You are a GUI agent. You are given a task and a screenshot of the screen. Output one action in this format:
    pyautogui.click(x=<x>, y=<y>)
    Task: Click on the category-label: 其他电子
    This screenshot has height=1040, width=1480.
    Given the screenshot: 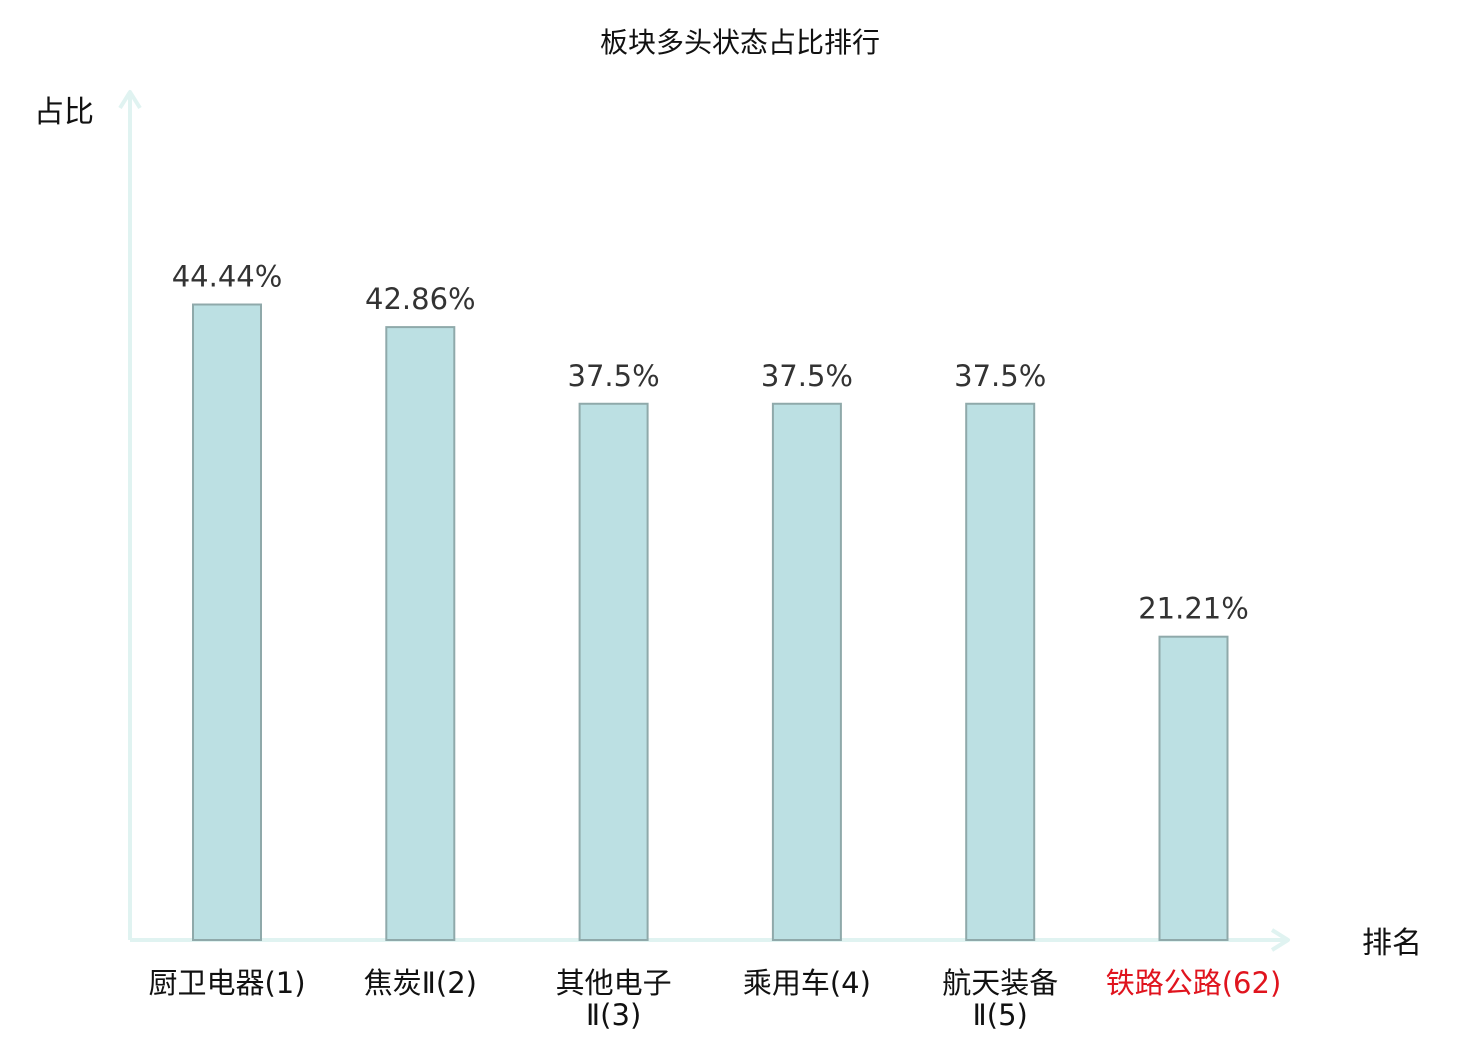 What is the action you would take?
    pyautogui.click(x=614, y=983)
    